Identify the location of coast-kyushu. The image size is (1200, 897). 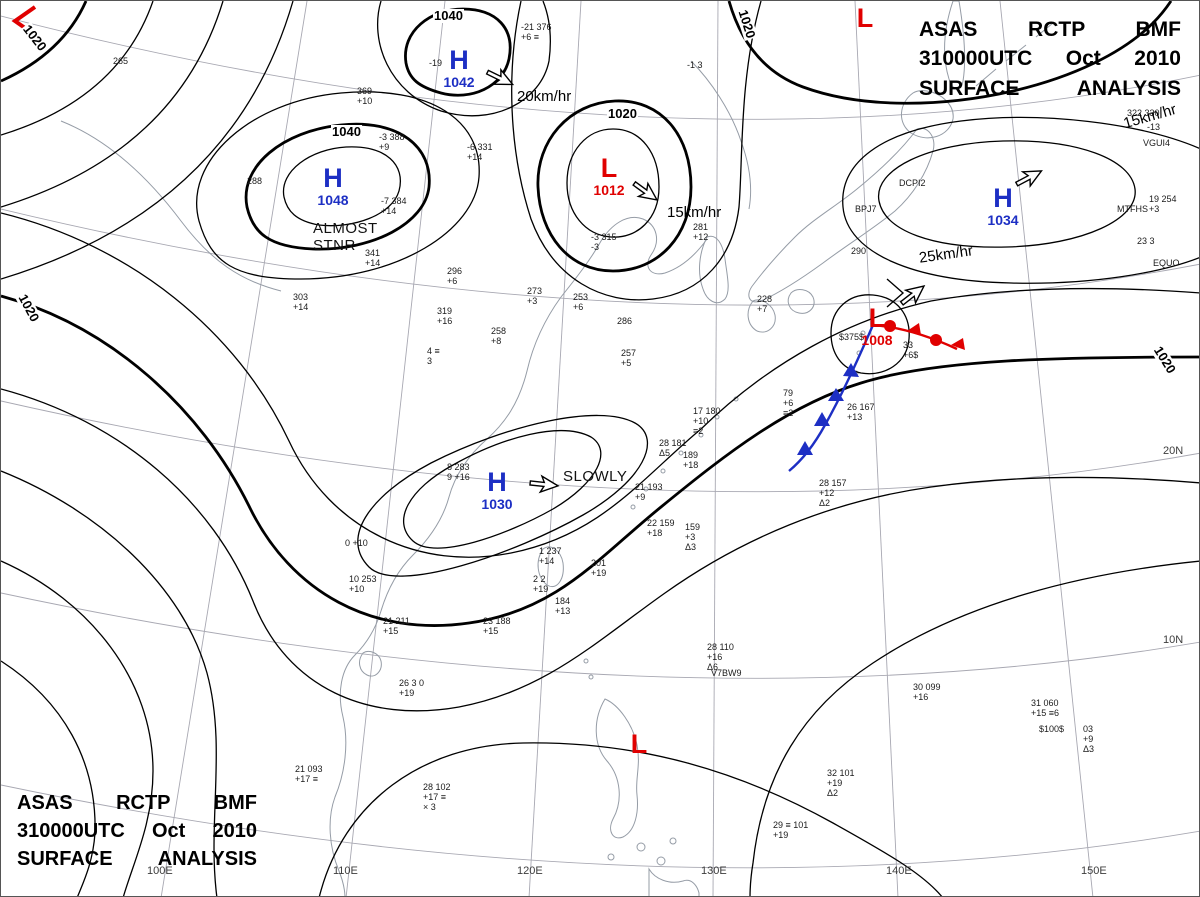
(761, 316).